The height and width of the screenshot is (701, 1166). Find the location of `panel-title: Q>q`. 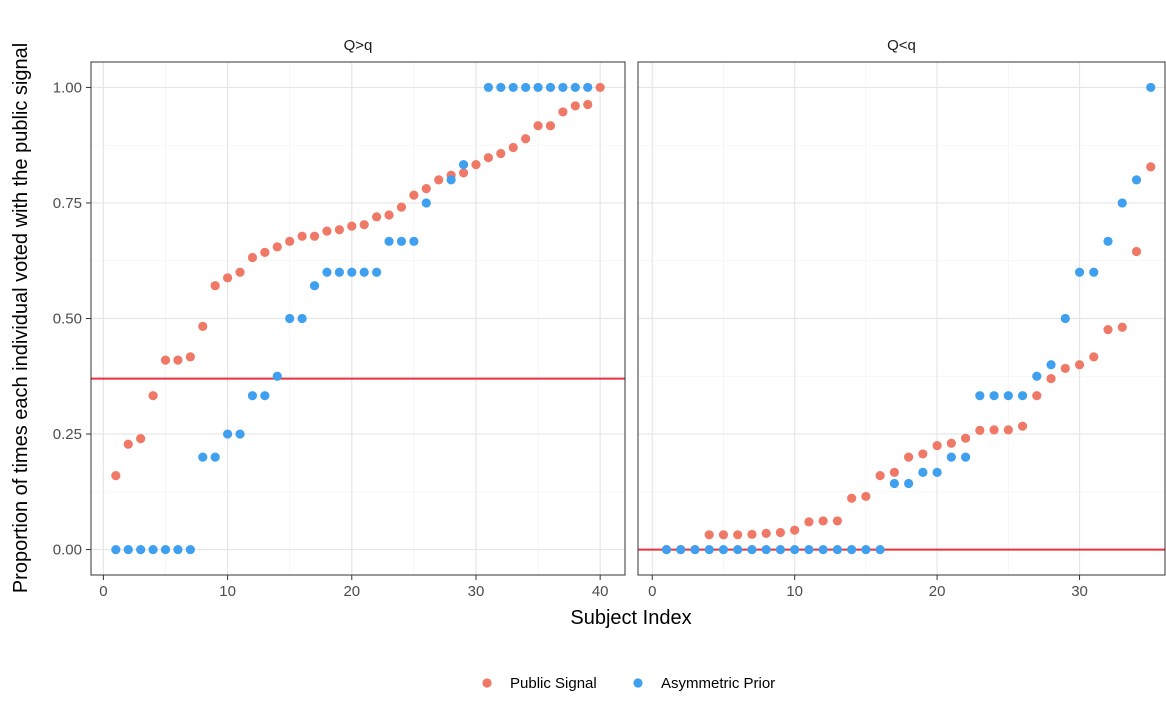

panel-title: Q>q is located at coordinates (358, 45).